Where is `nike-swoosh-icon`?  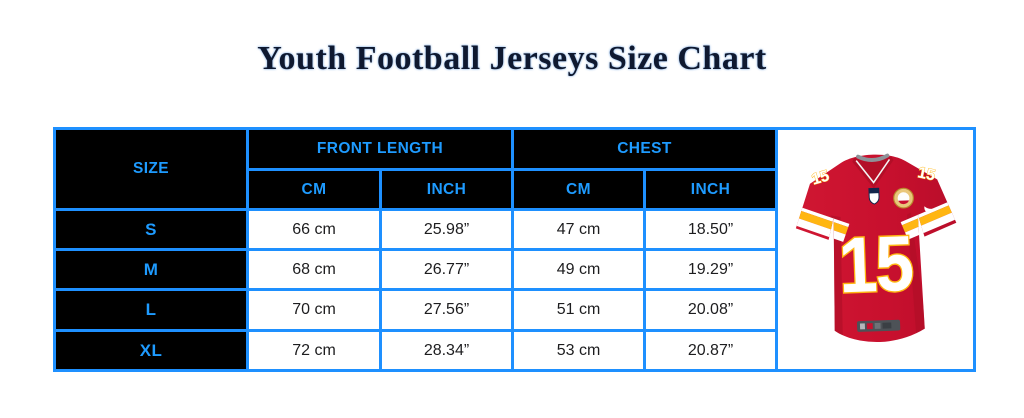 nike-swoosh-icon is located at coordinates (931, 208).